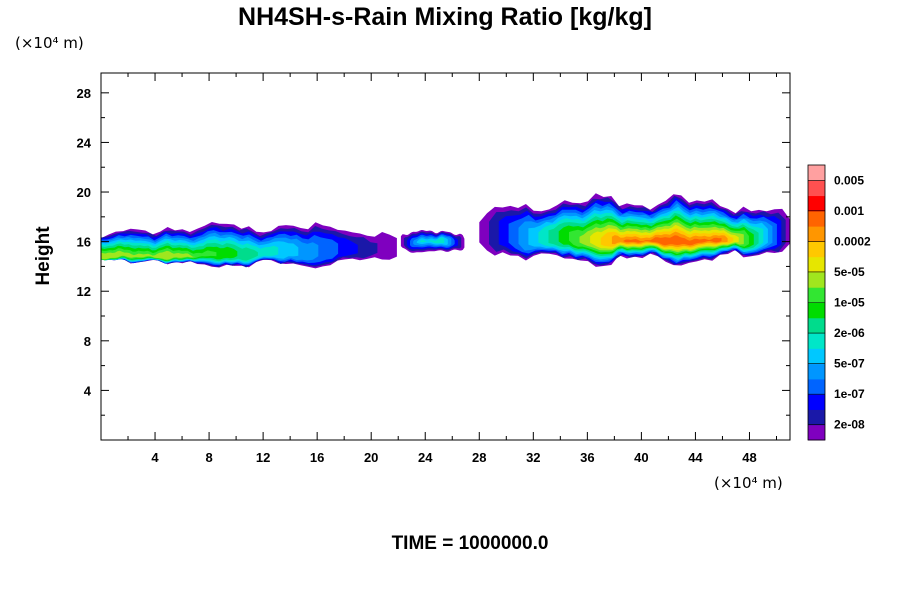 The image size is (900, 600). I want to click on x-tick-label: 32, so click(533, 457).